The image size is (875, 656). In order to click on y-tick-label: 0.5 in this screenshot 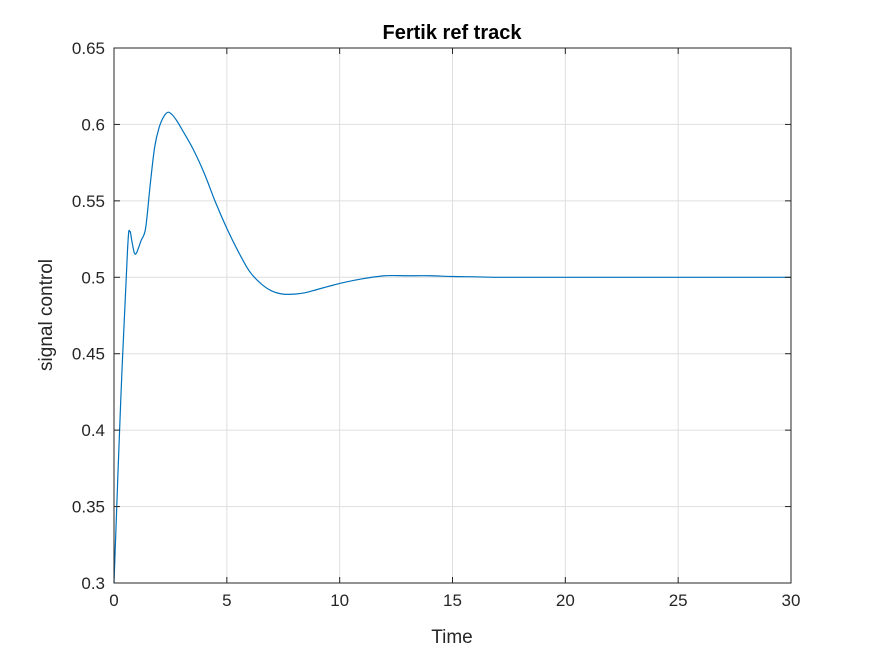, I will do `click(93, 277)`.